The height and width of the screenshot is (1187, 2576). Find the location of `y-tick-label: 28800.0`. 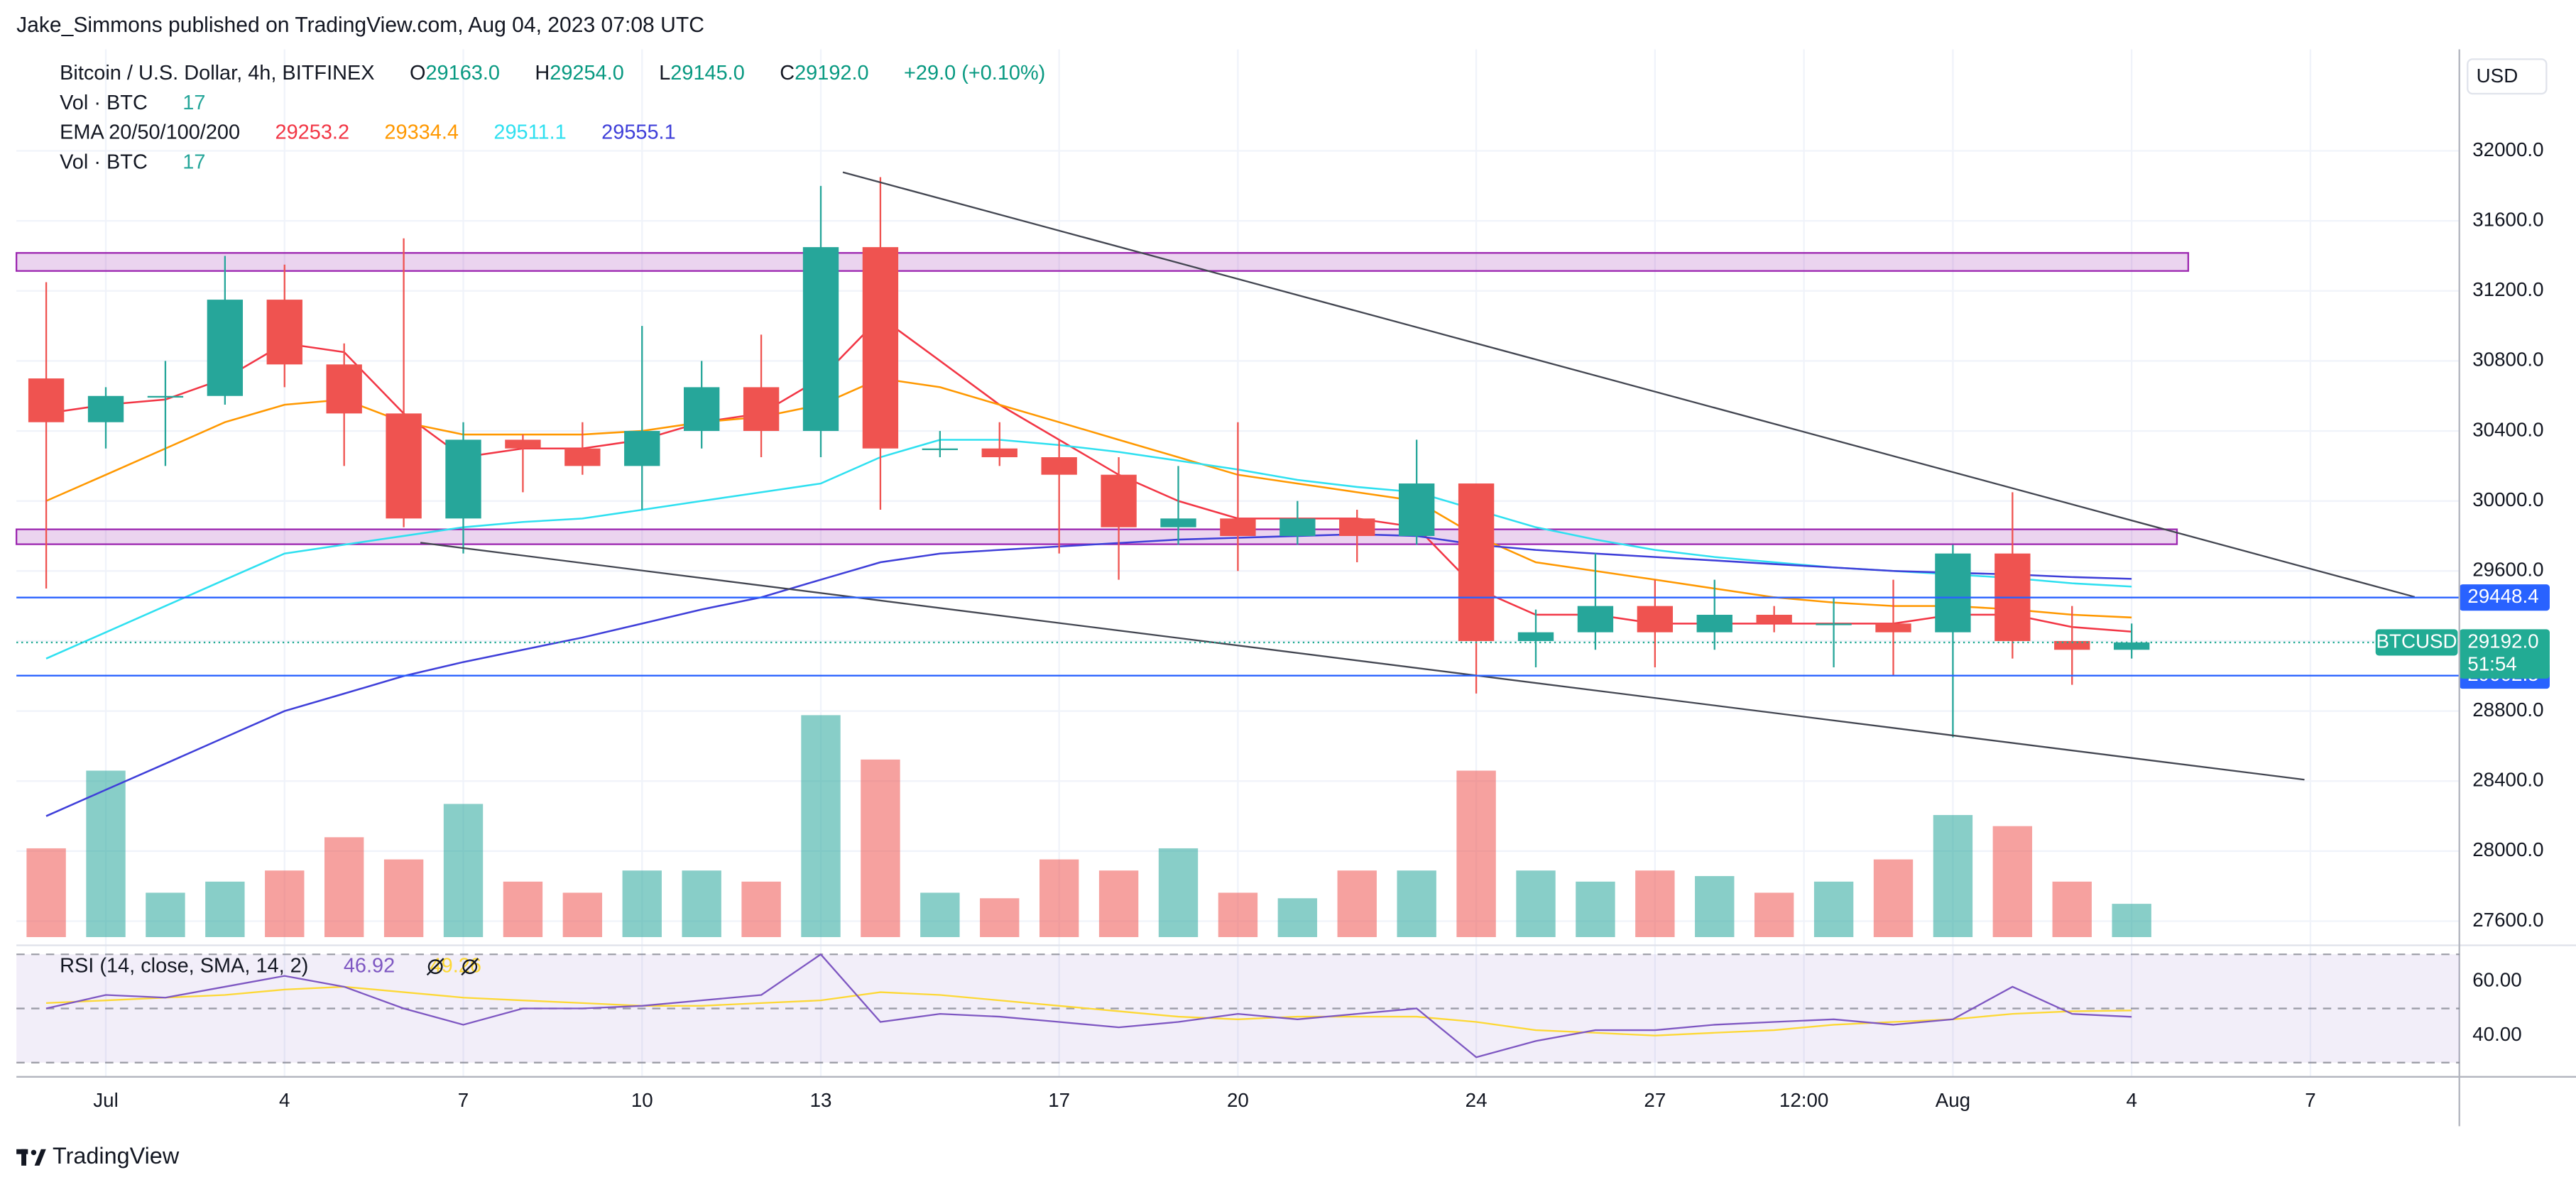

y-tick-label: 28800.0 is located at coordinates (2507, 710).